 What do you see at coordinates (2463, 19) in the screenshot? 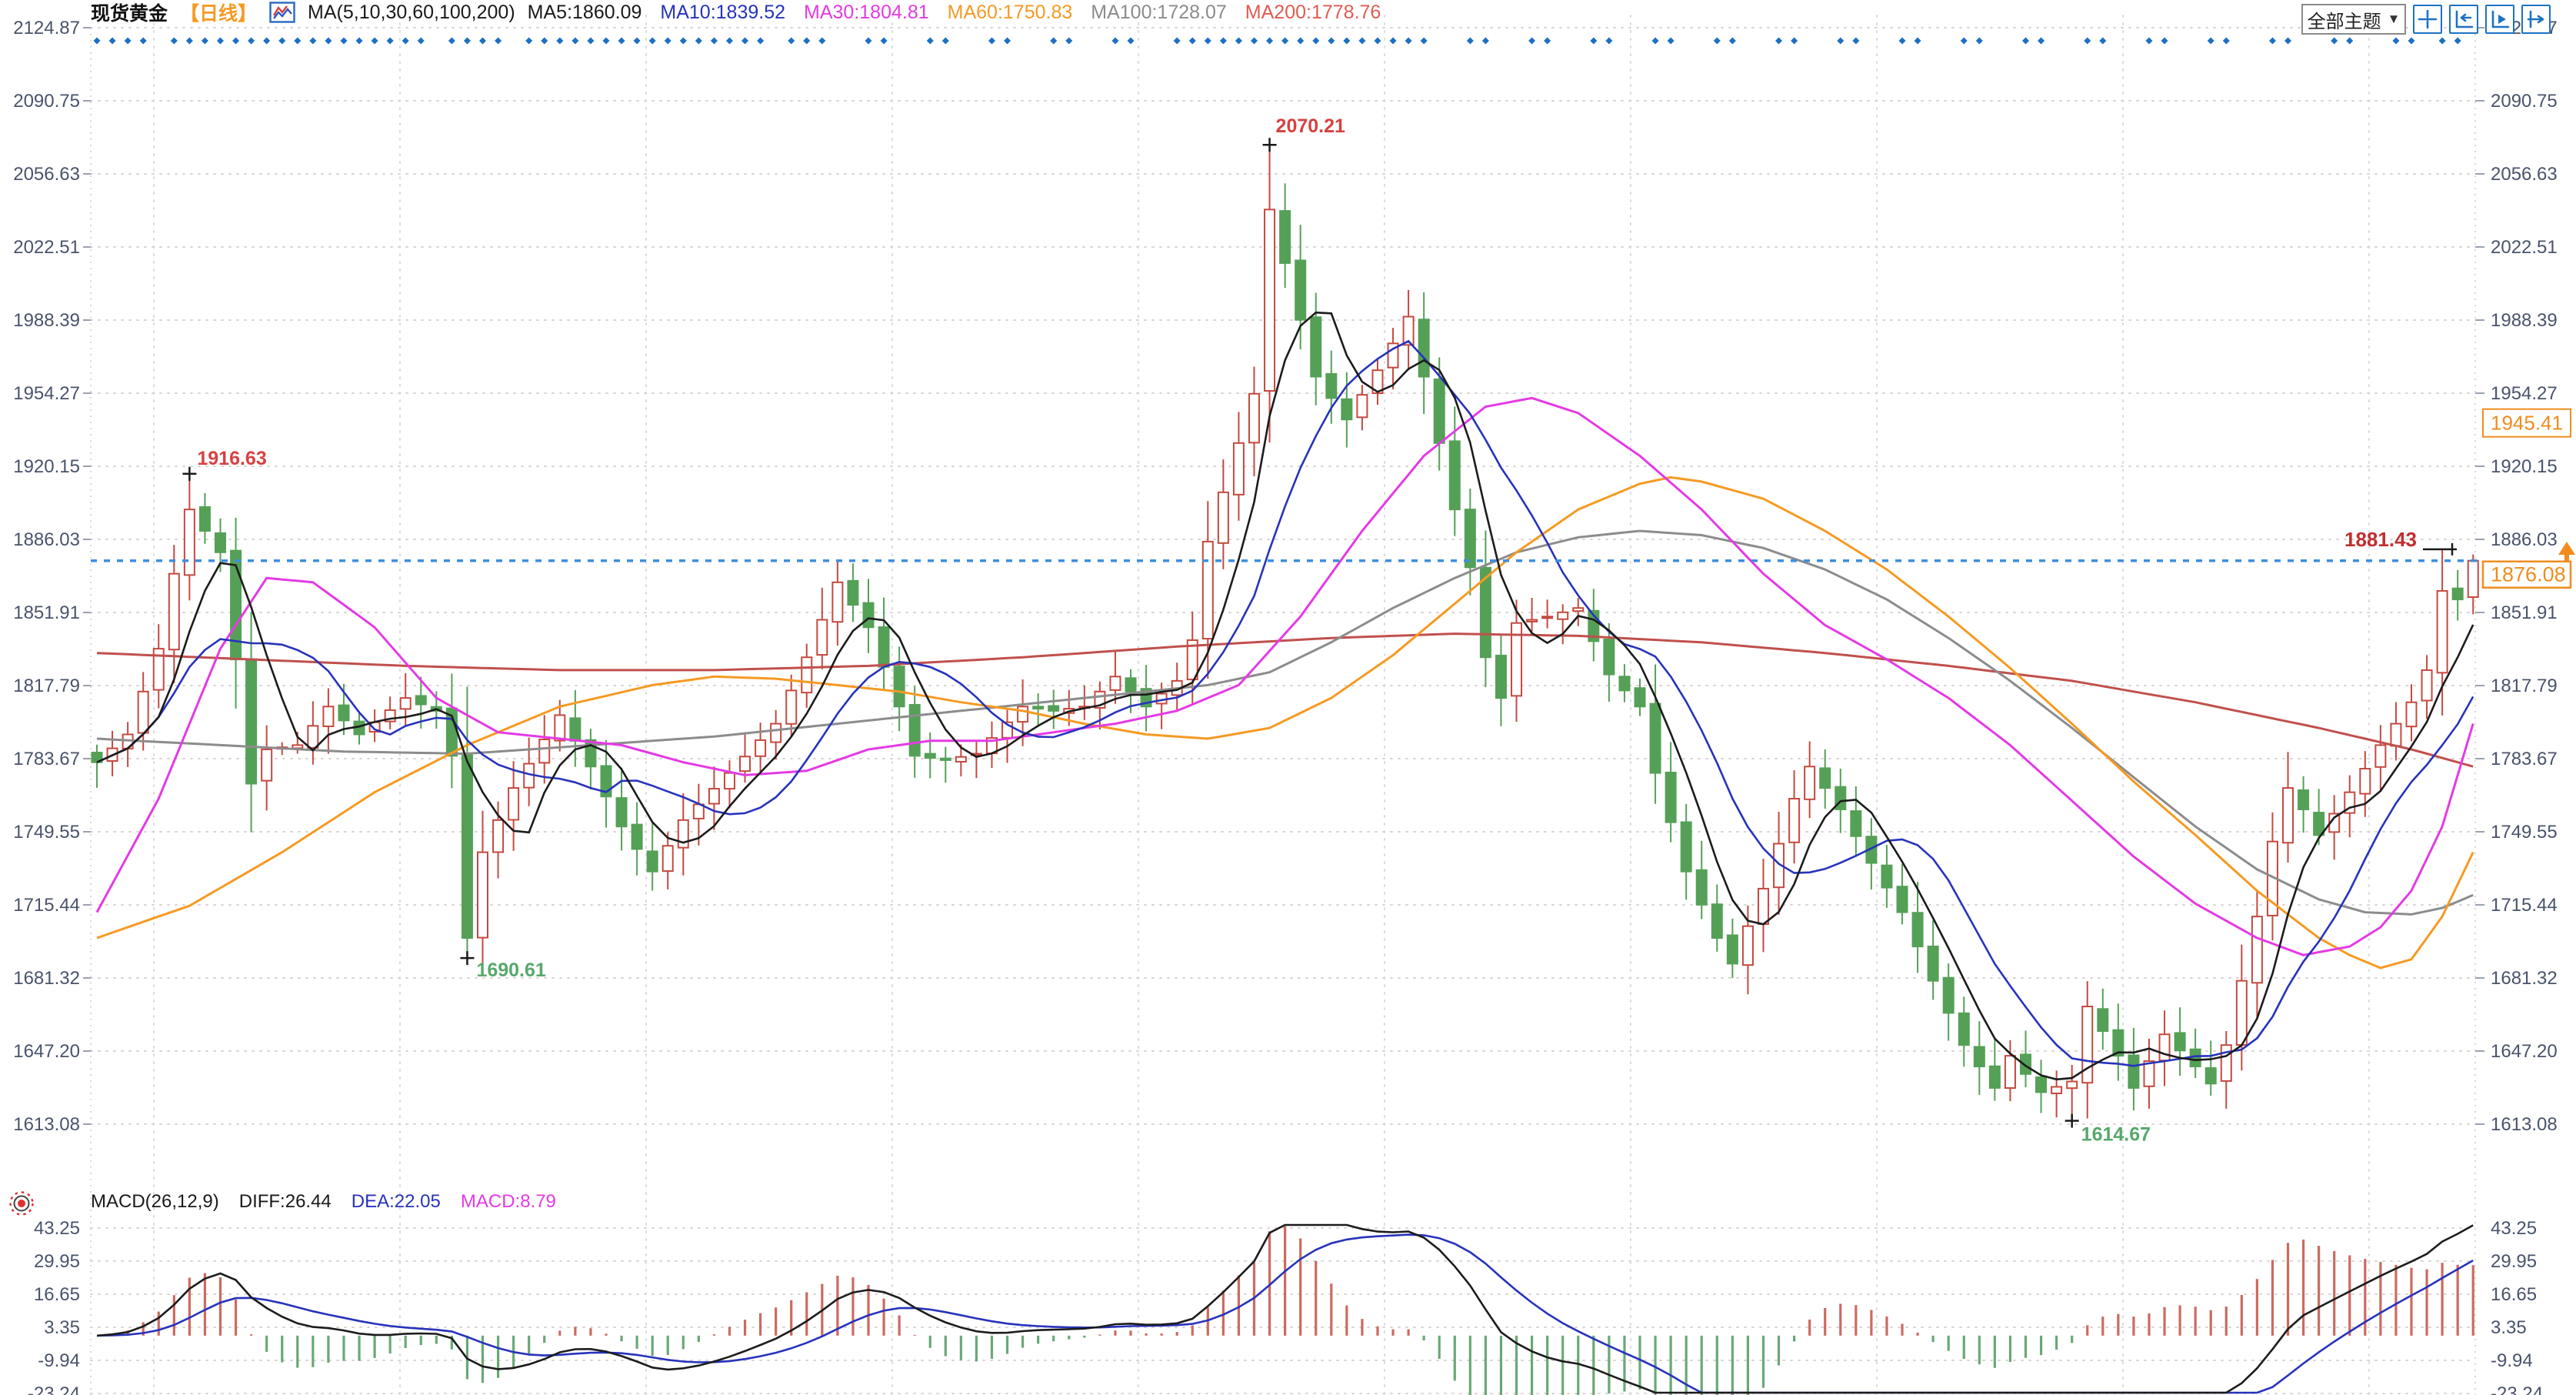
I see `fit-start-button` at bounding box center [2463, 19].